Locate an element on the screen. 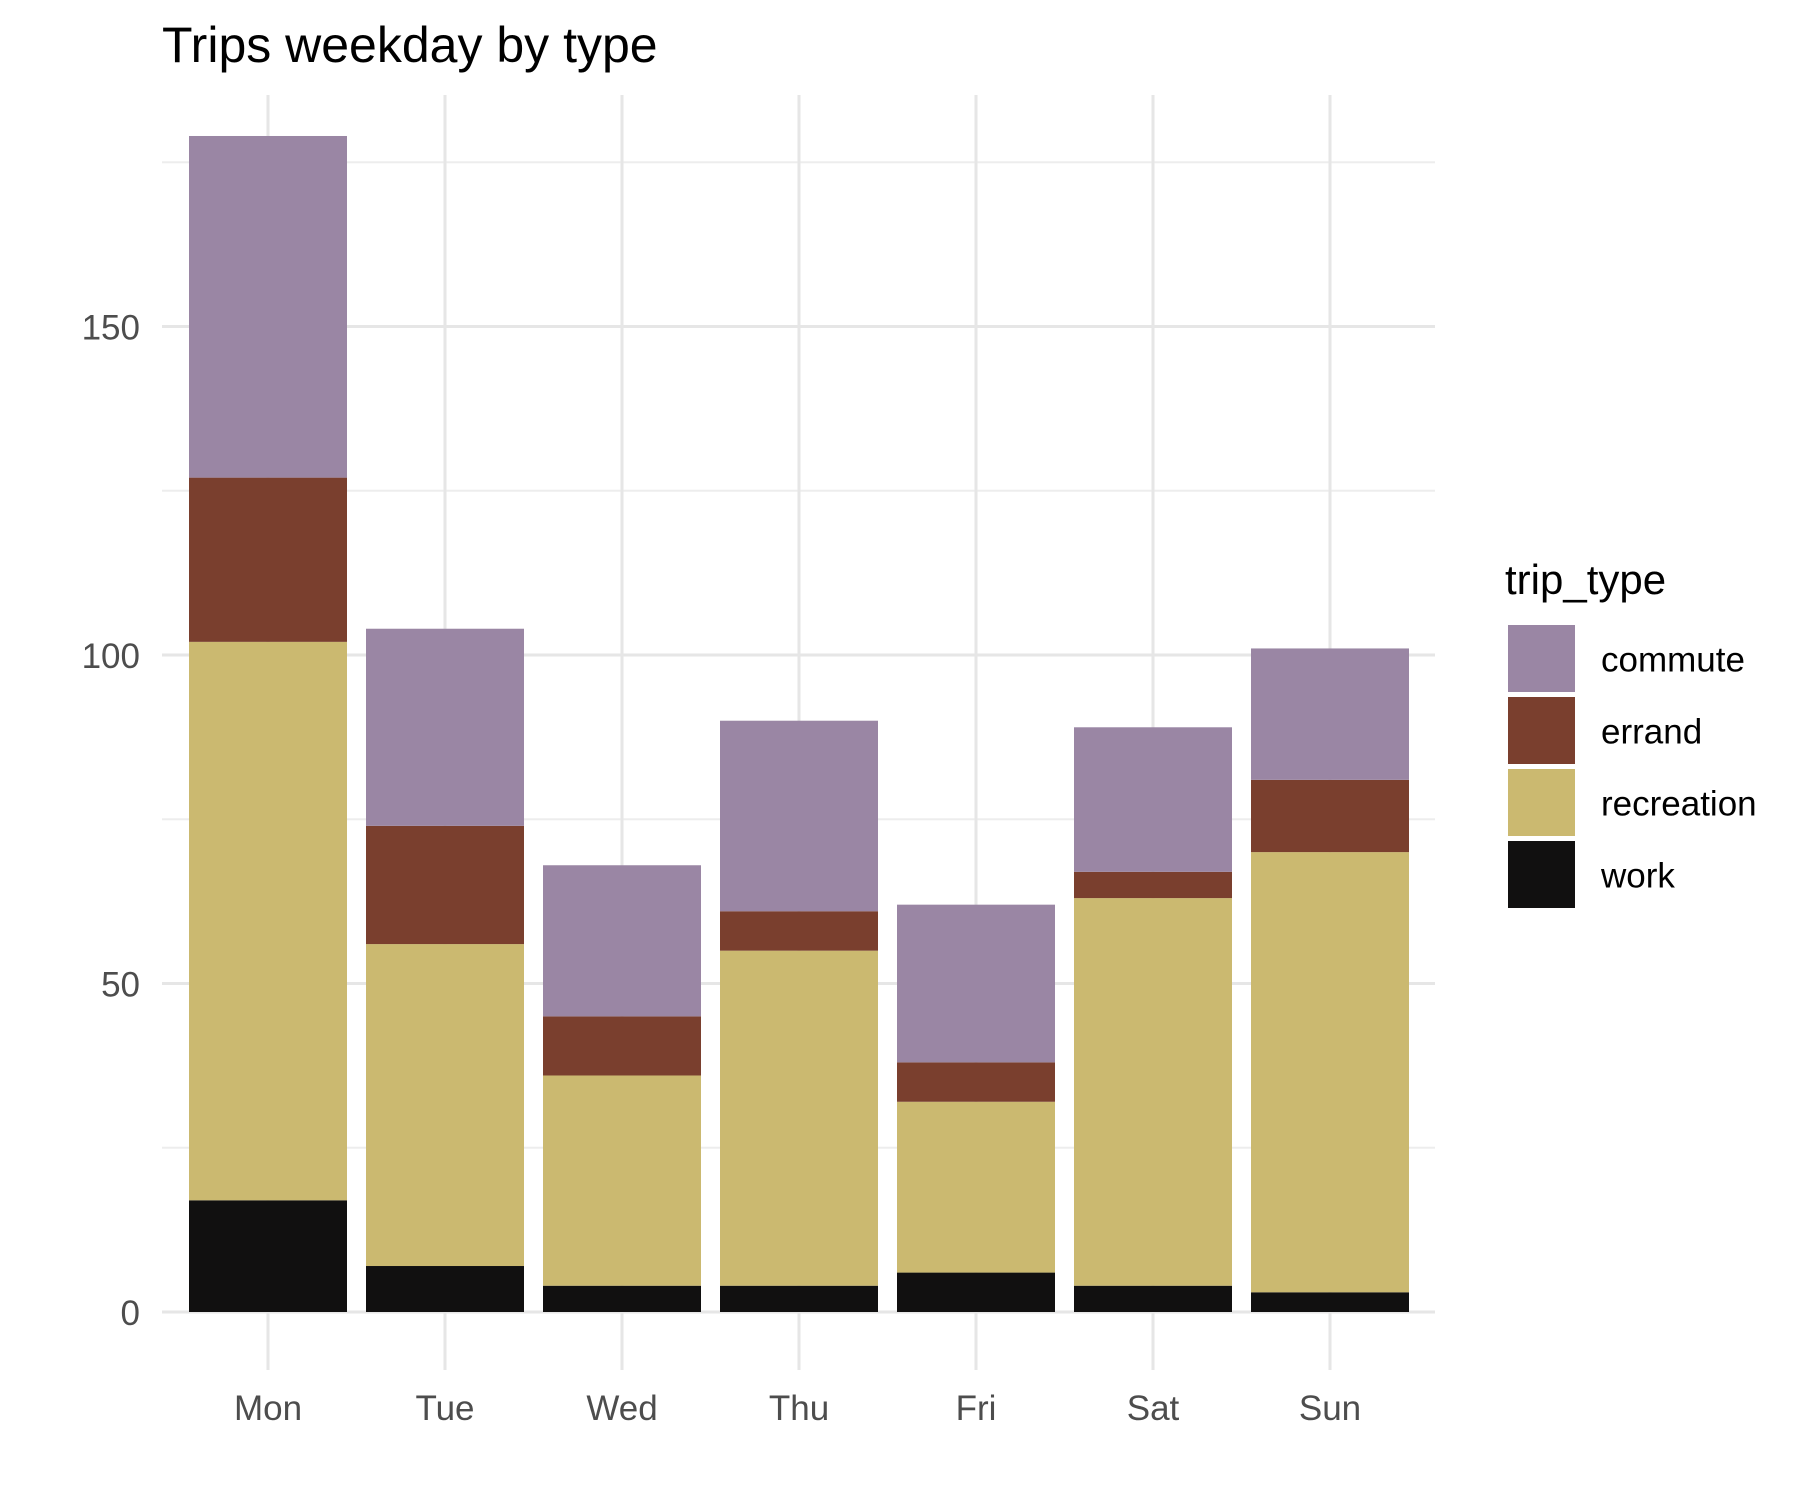 The image size is (1800, 1505). y-tick-label: 100 is located at coordinates (111, 656).